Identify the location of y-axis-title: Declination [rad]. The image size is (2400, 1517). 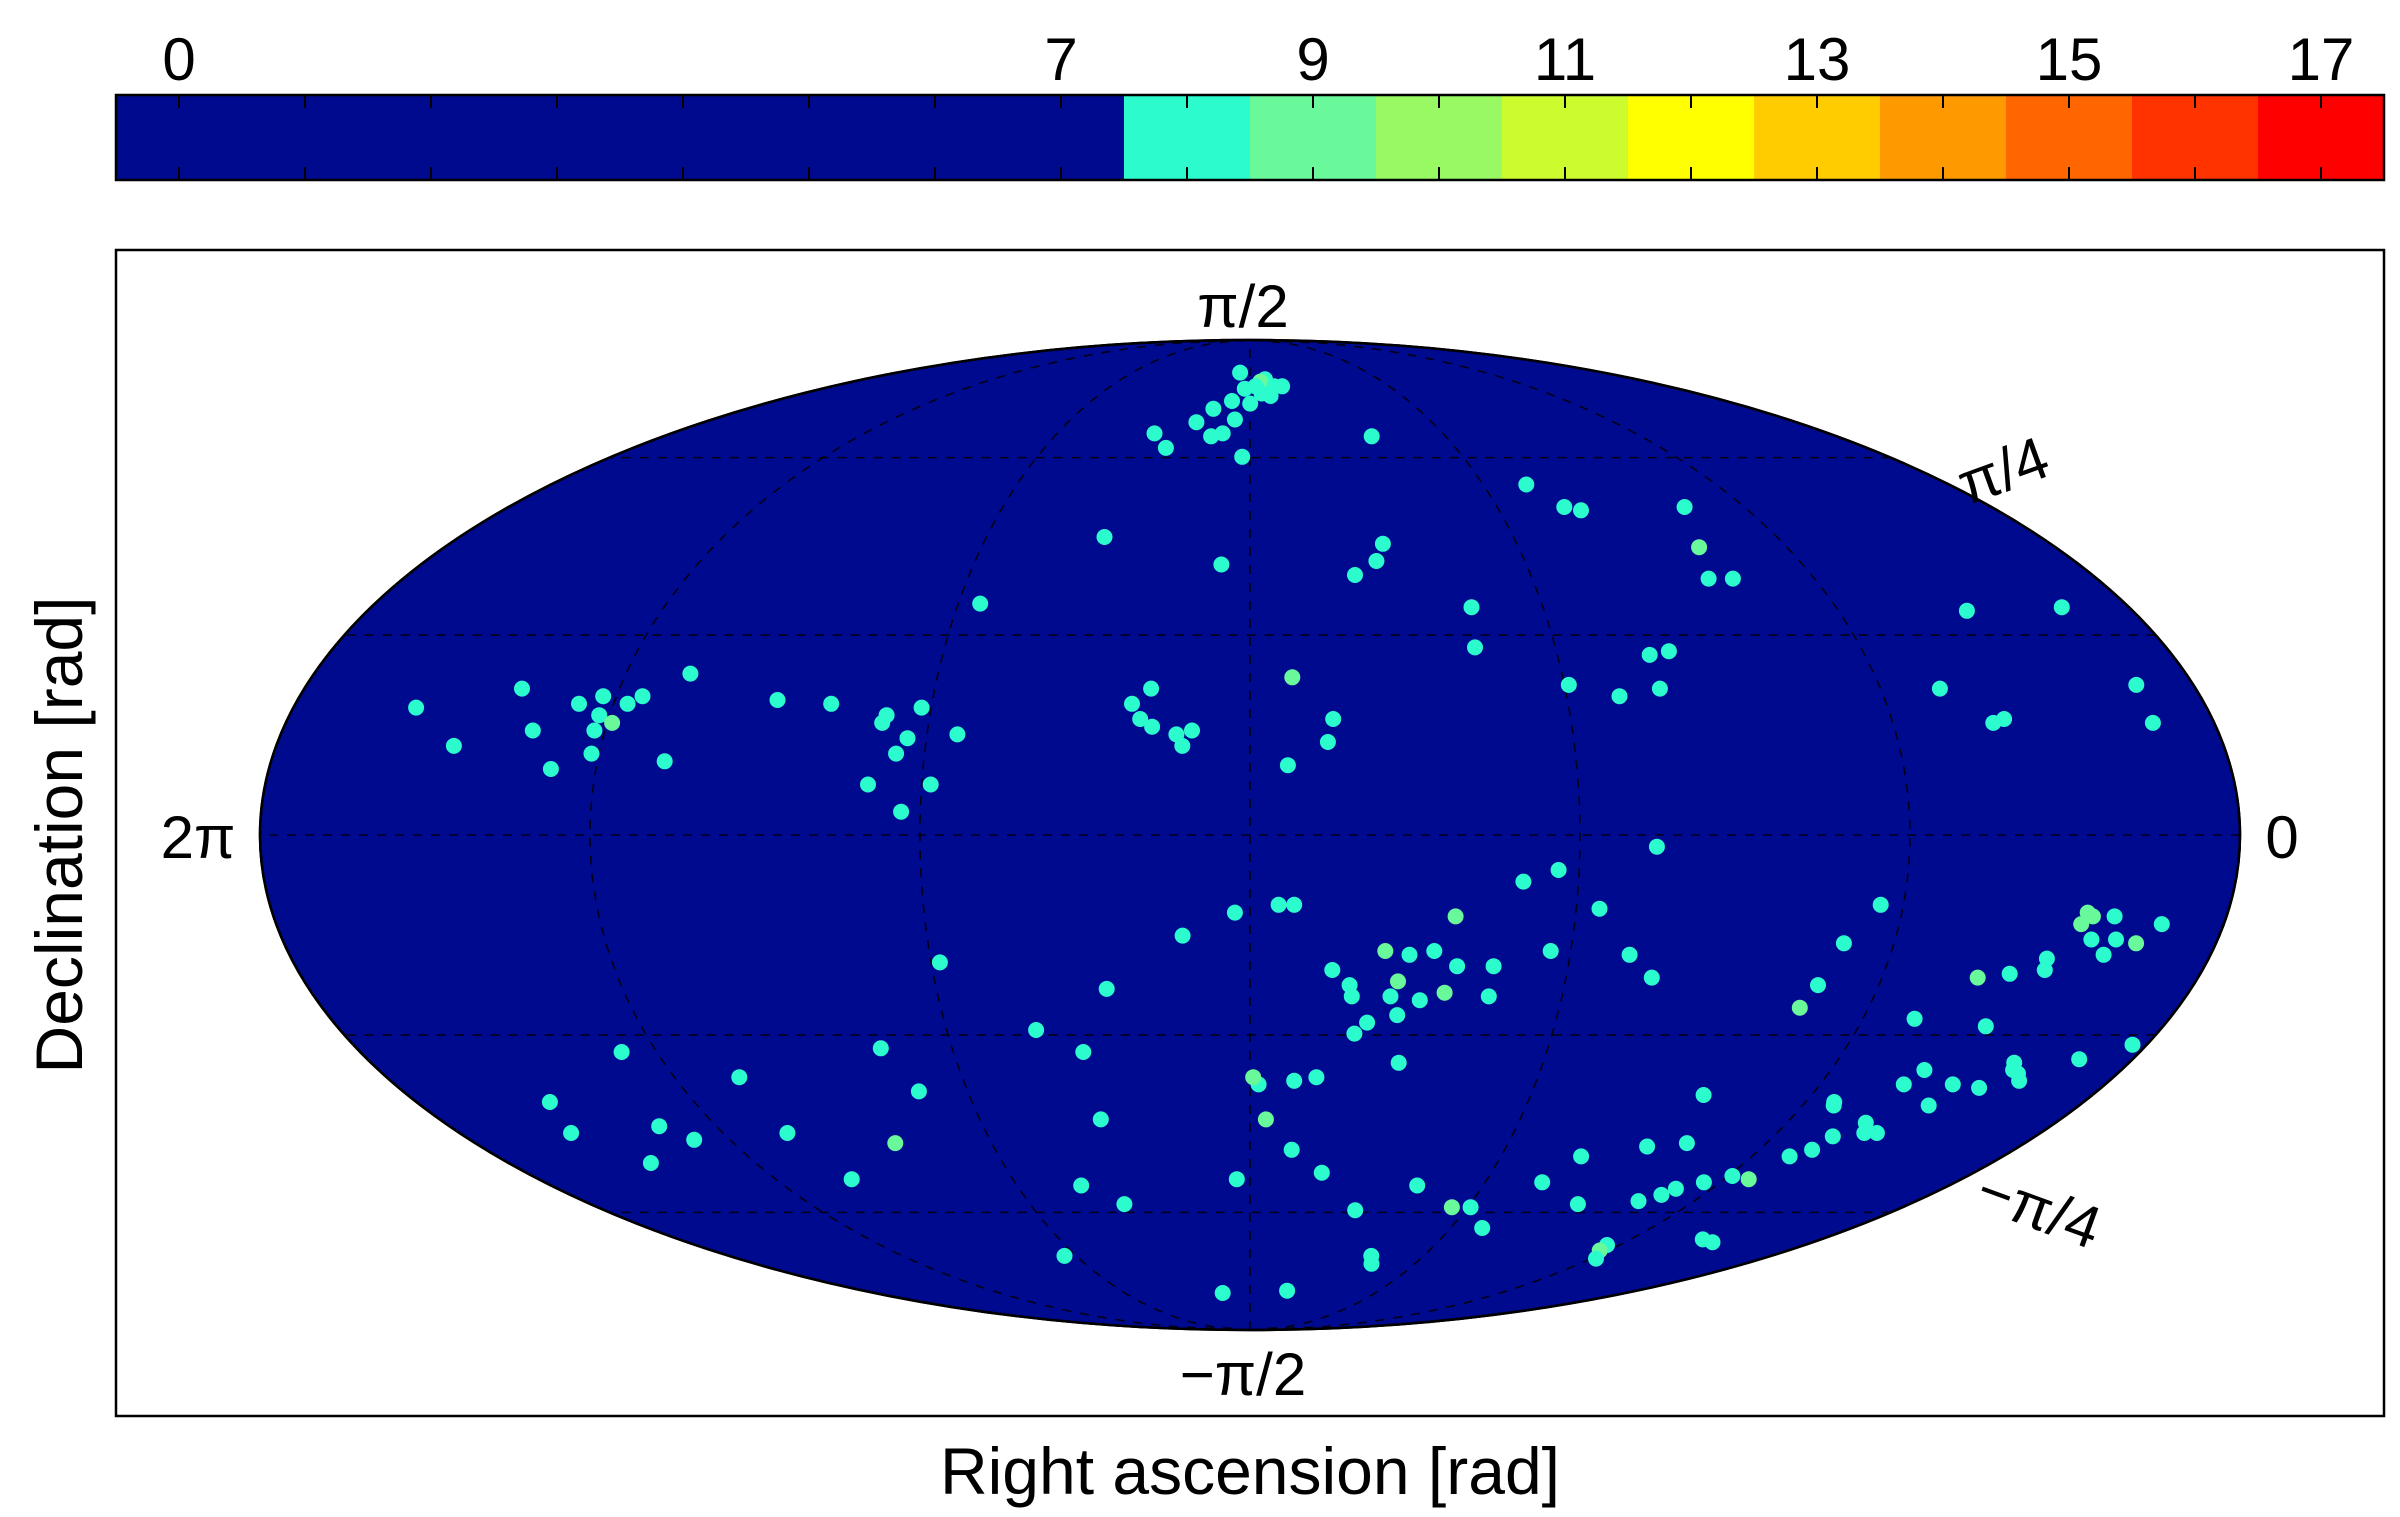
(59, 835).